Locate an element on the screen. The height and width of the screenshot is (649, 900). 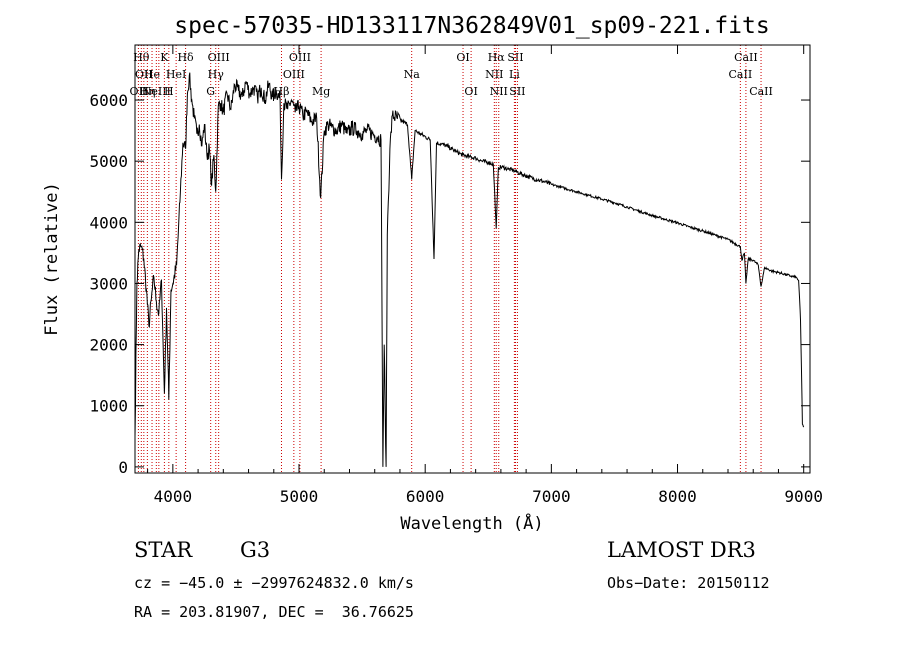
marker-label-20: OI is located at coordinates (470, 91).